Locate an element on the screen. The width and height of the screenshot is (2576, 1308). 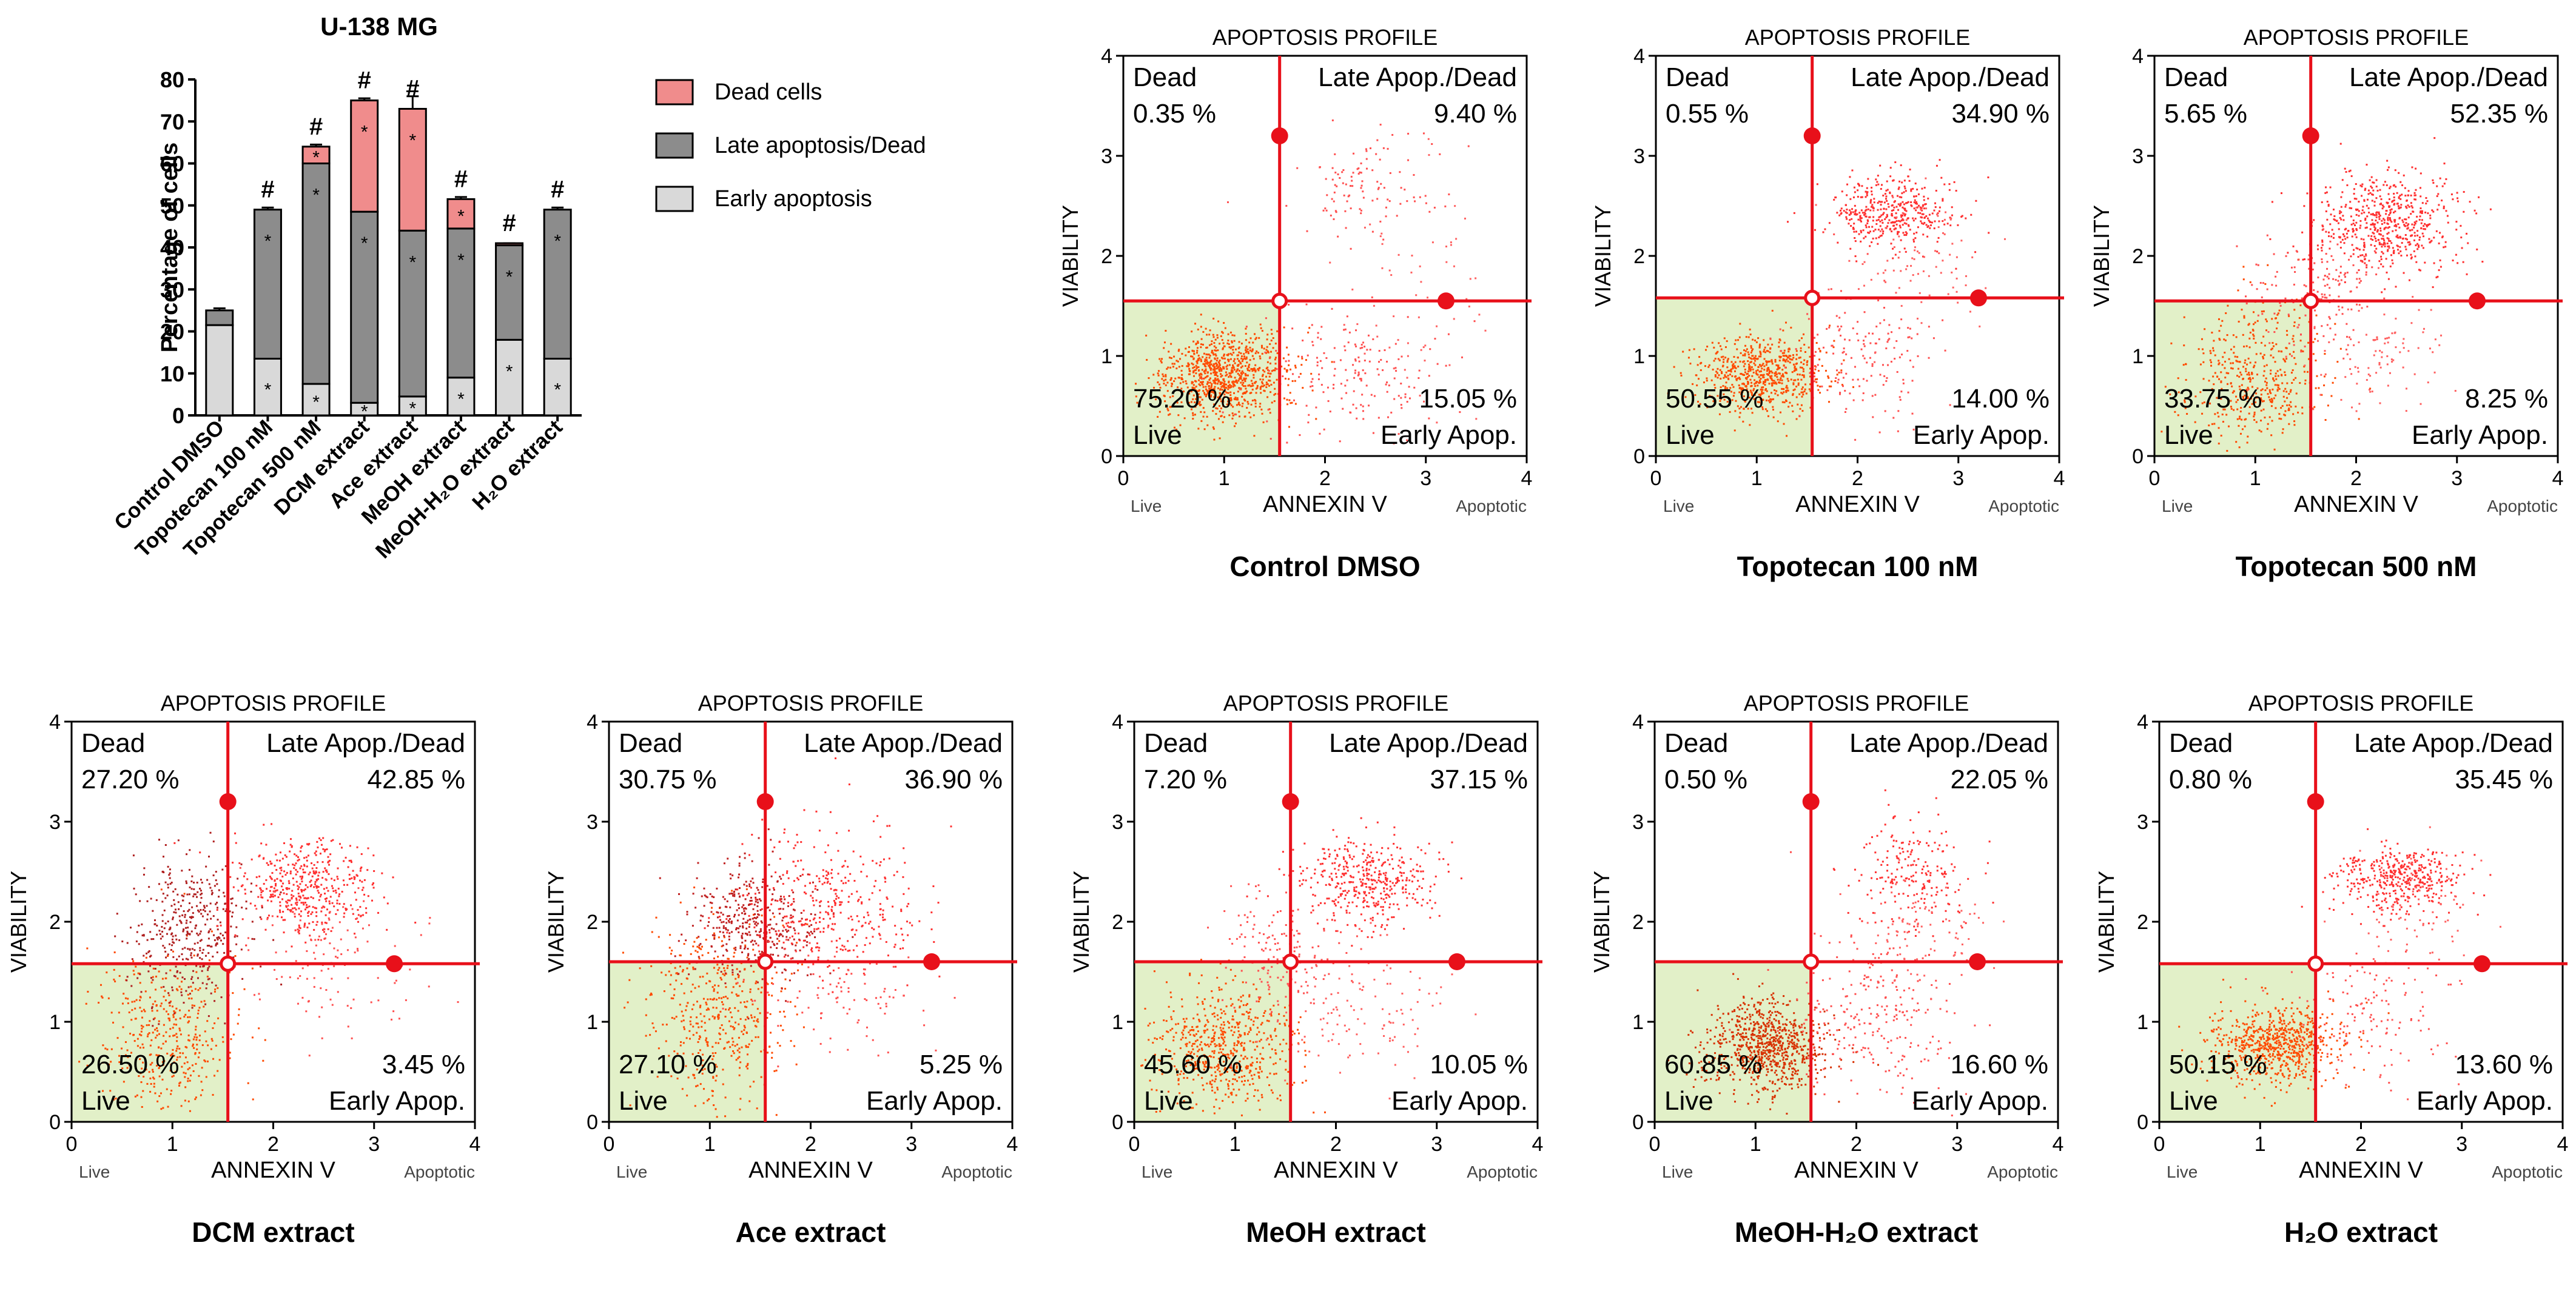
bar-segment is located at coordinates (509, 293).